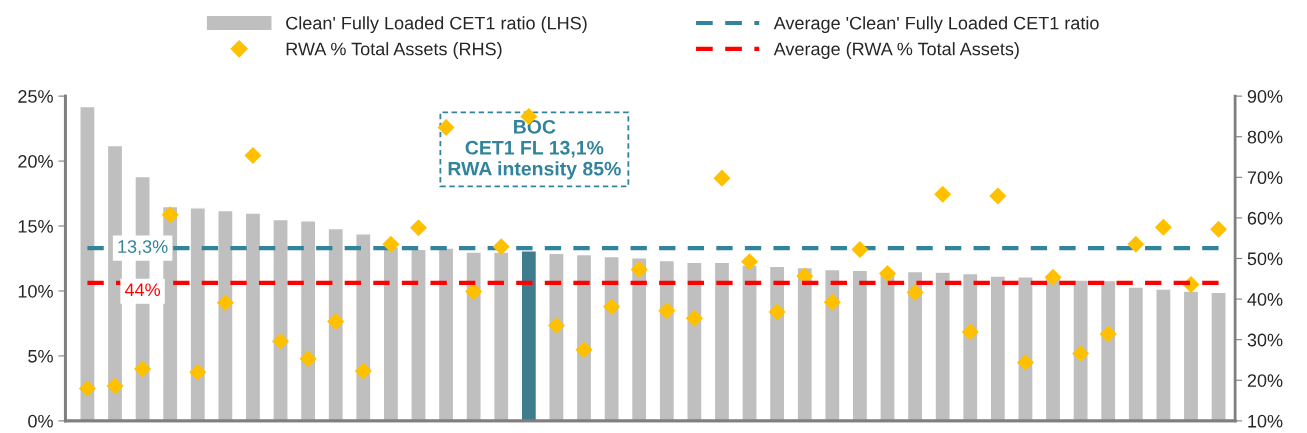 This screenshot has width=1307, height=433. I want to click on legend-label: Clean' Fully Loaded CET1 ratio (LHS), so click(436, 25).